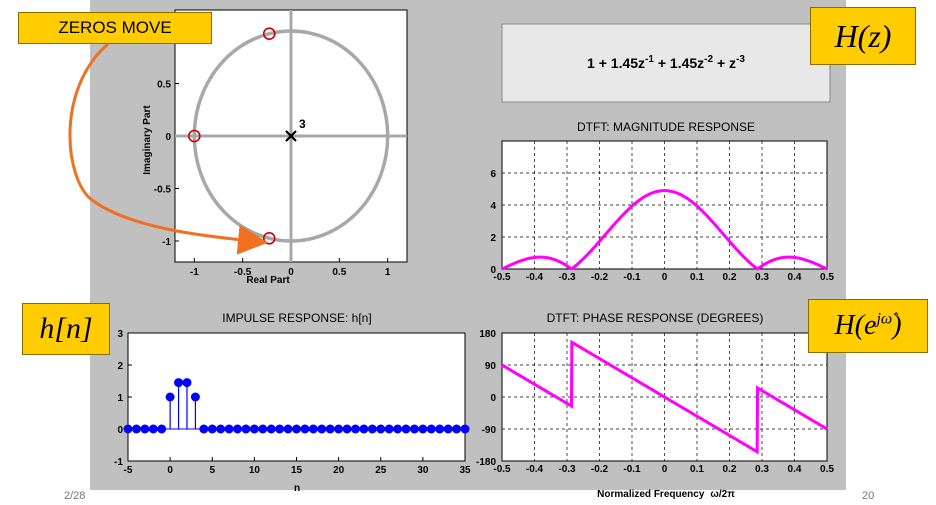  What do you see at coordinates (255, 470) in the screenshot?
I see `imp-xtick-label: 10` at bounding box center [255, 470].